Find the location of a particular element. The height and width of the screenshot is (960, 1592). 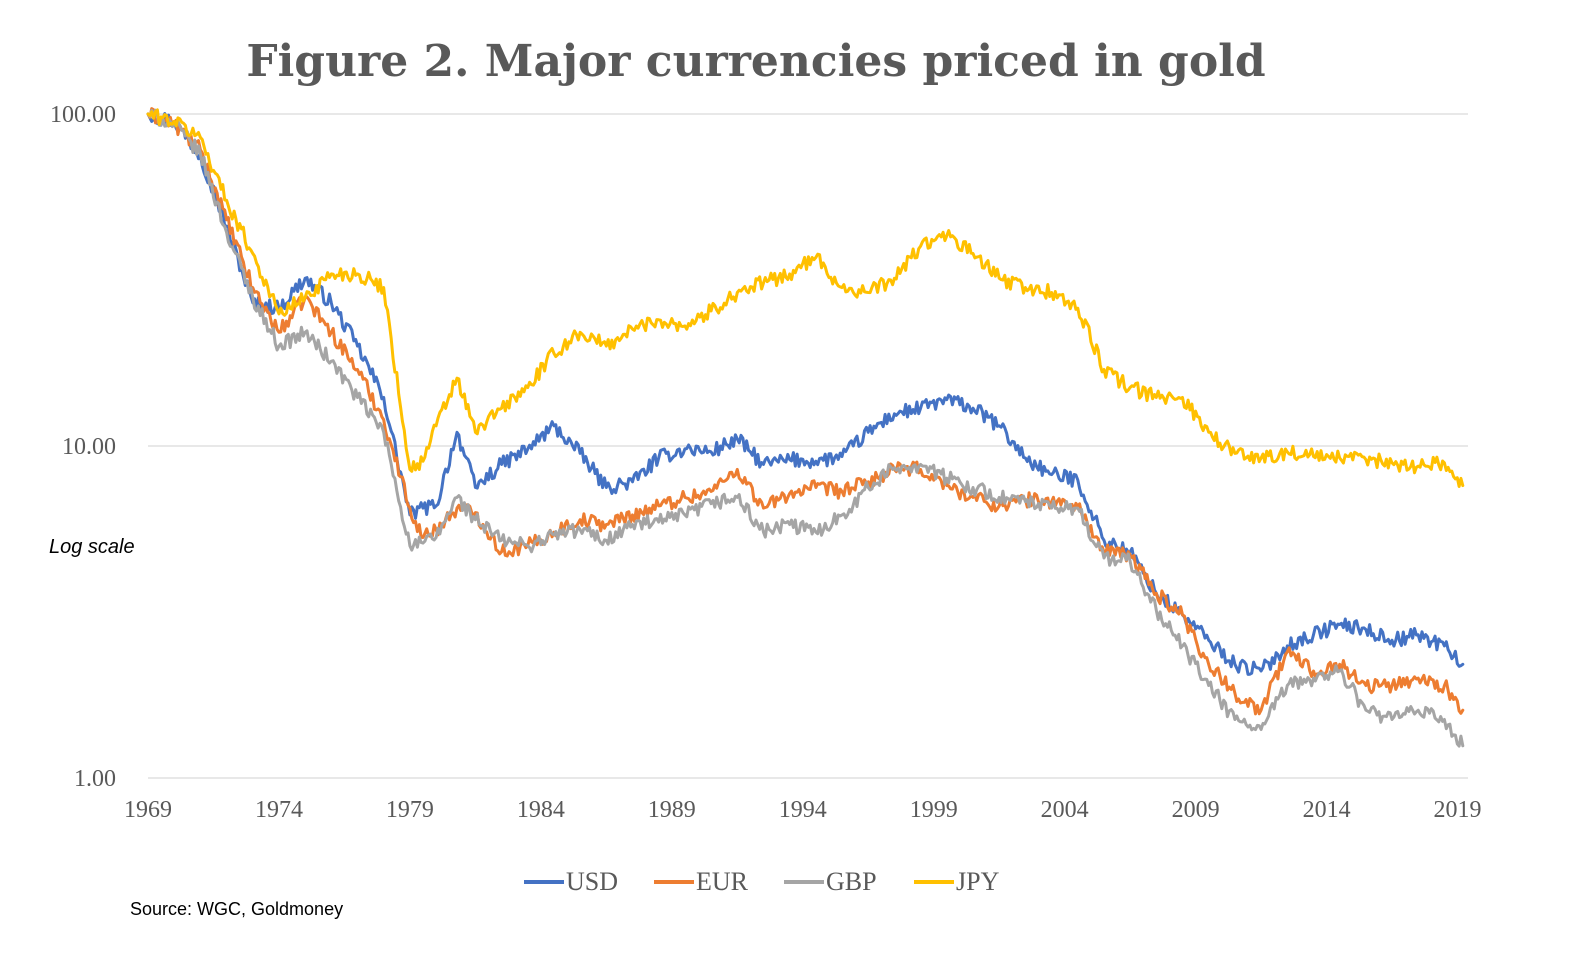

legend-label-jpy: JPY is located at coordinates (978, 881).